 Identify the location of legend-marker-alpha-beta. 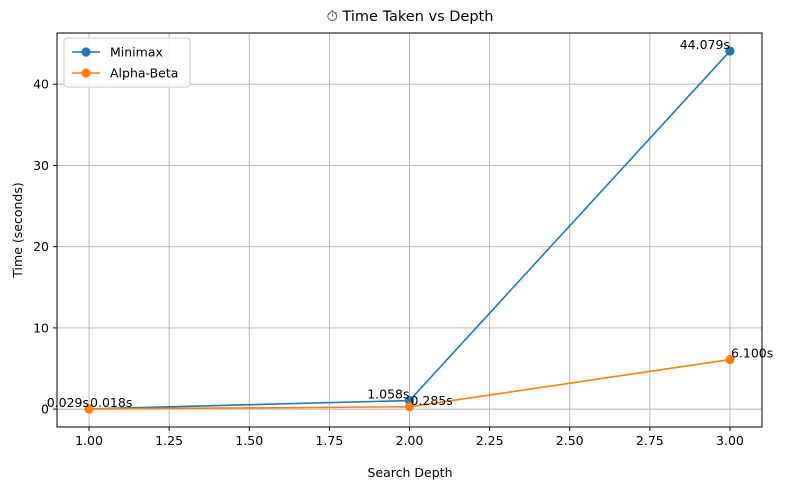
(86, 73).